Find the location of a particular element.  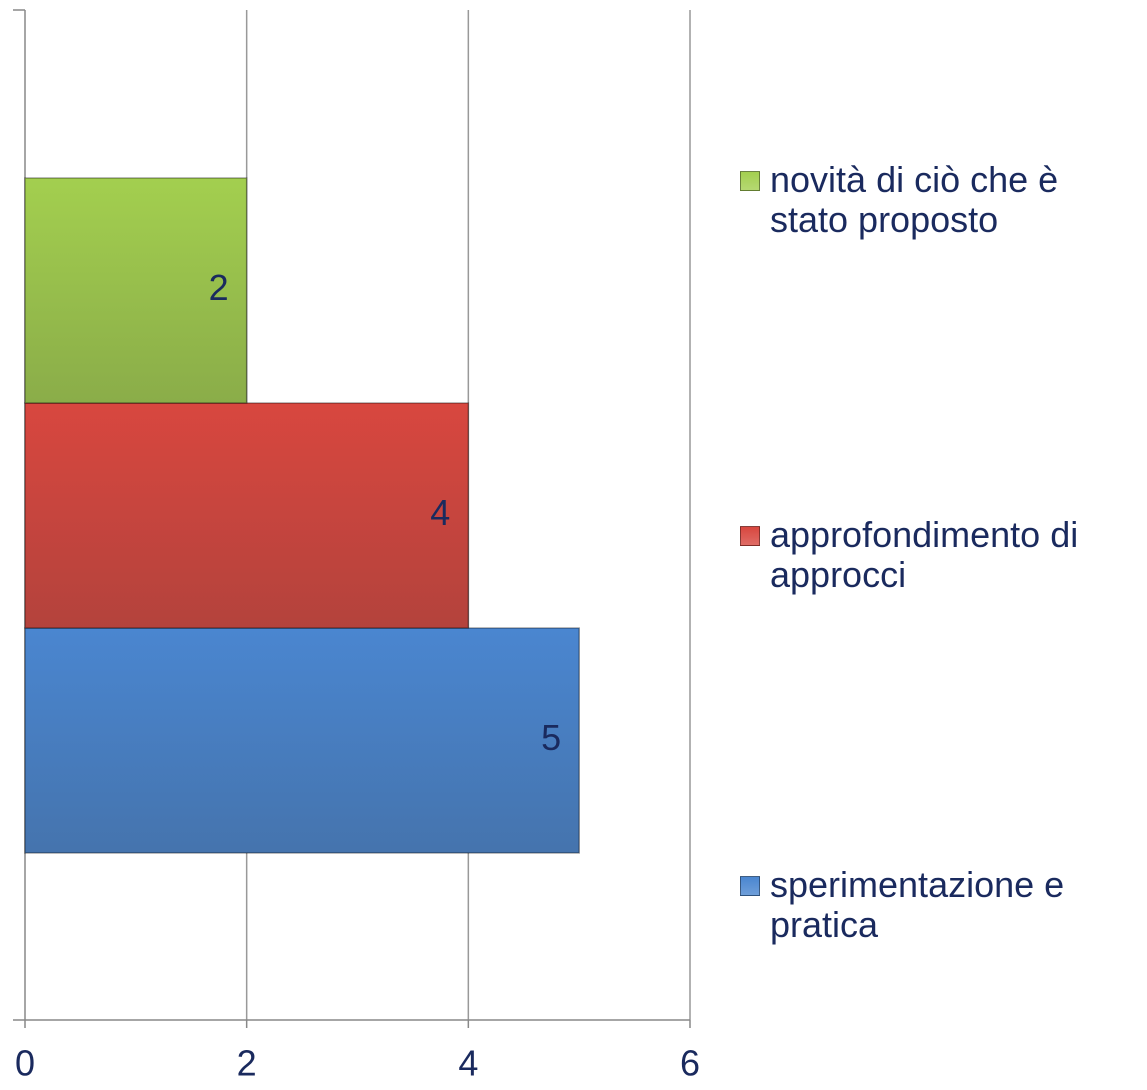

x-tick-label: 2 is located at coordinates (247, 1063).